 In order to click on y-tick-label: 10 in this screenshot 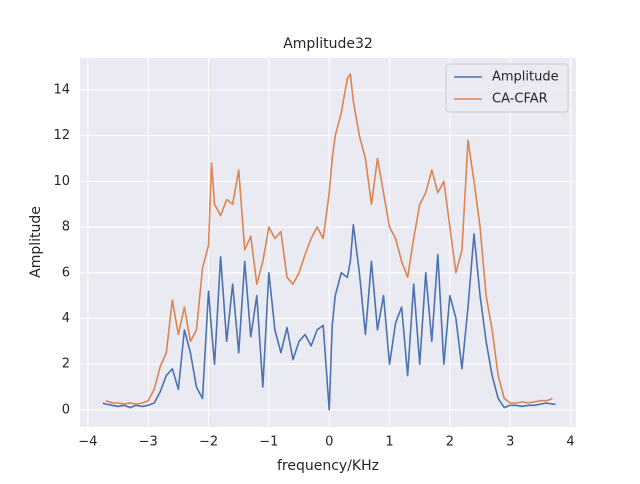, I will do `click(61, 181)`.